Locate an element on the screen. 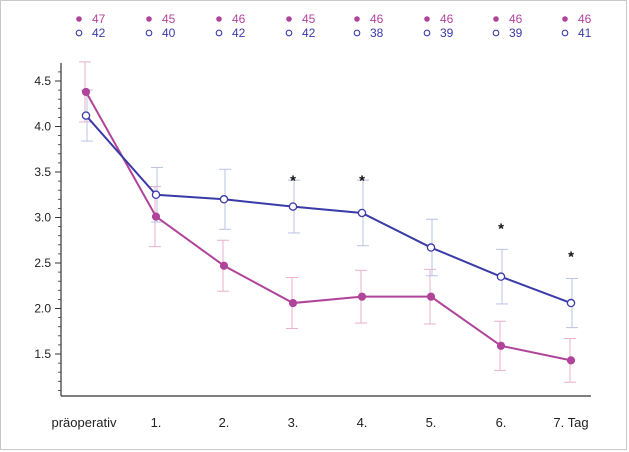 The height and width of the screenshot is (452, 629). x-tick-label: 5. is located at coordinates (431, 422).